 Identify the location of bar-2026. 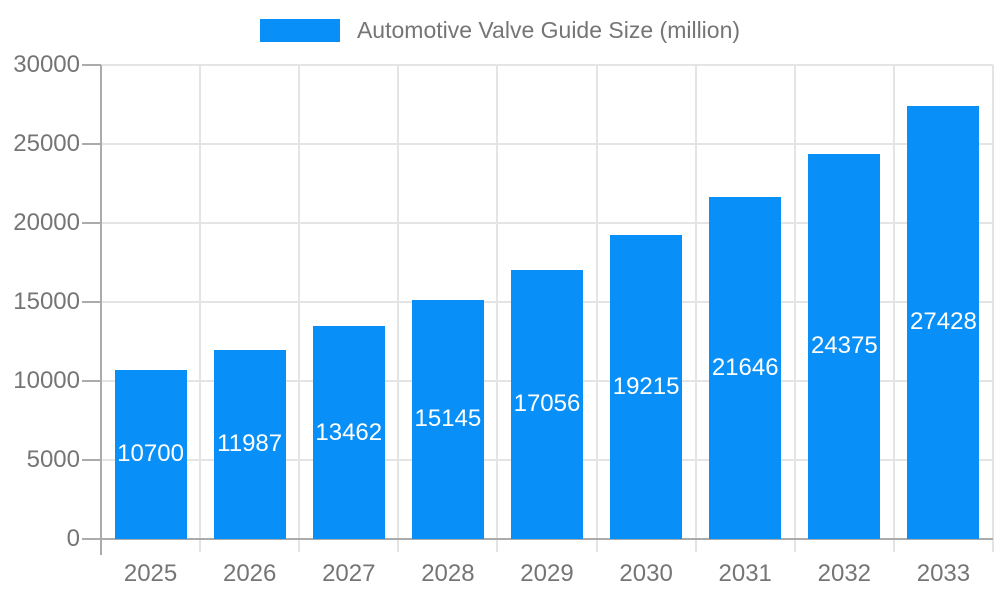
(249, 444).